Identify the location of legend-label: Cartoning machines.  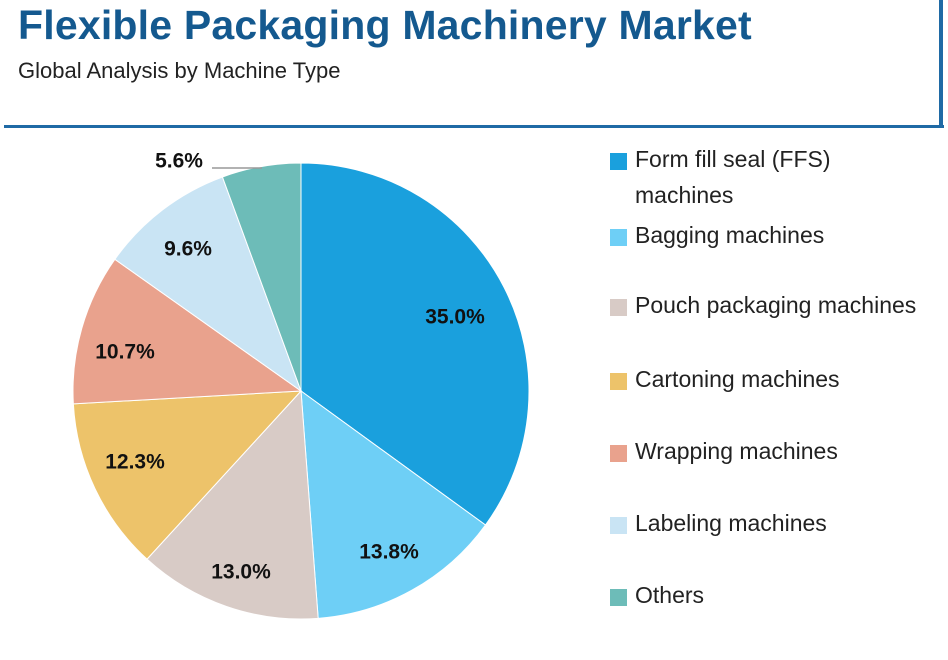
(737, 379).